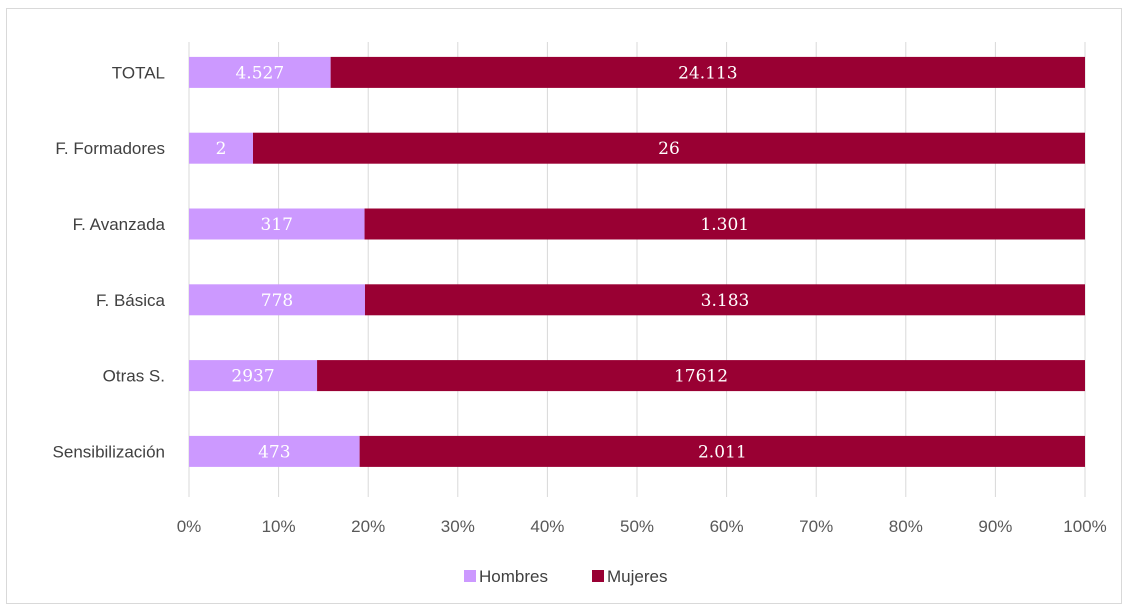  Describe the element at coordinates (189, 526) in the screenshot. I see `x-tick-label: 0%` at that location.